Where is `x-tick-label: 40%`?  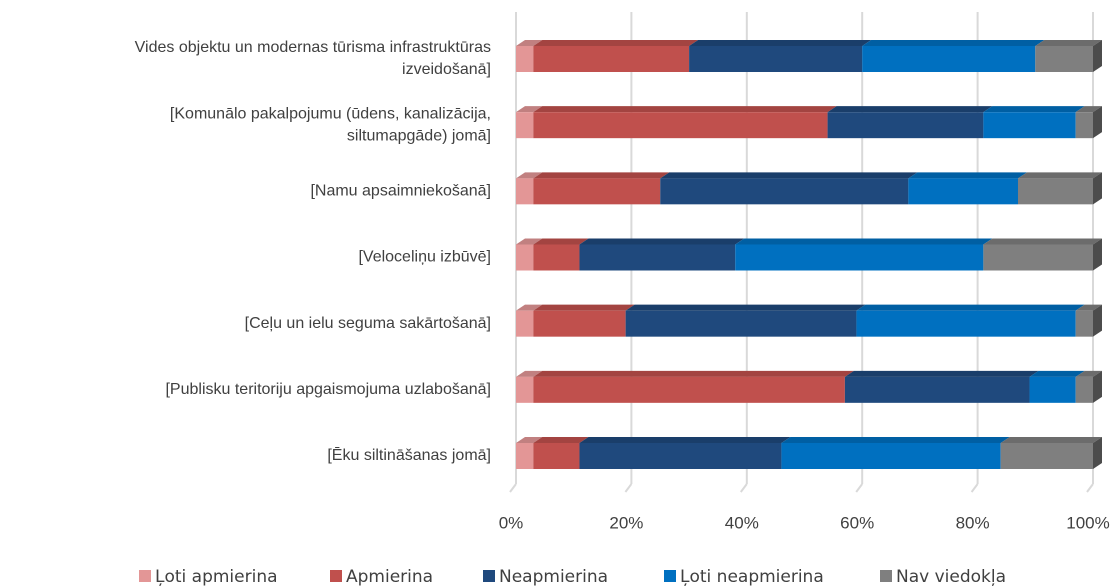
x-tick-label: 40% is located at coordinates (742, 522).